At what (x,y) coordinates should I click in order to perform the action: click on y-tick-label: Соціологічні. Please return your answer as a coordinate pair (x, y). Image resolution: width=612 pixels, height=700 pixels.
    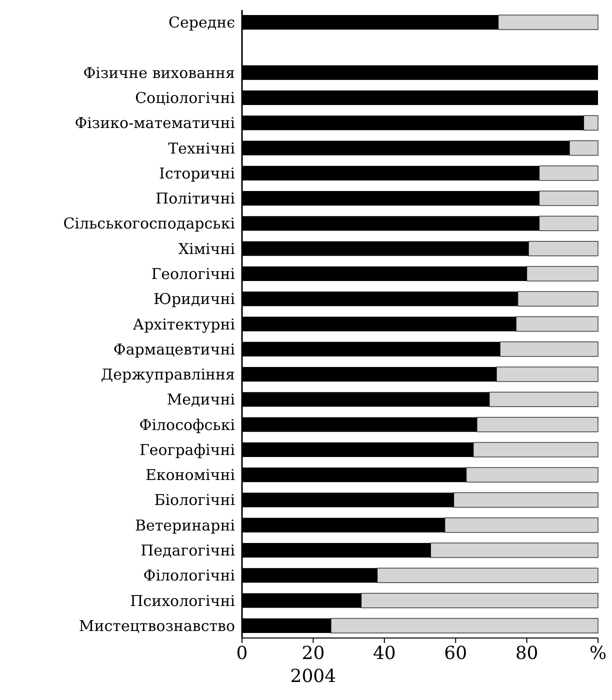
    Looking at the image, I should click on (185, 97).